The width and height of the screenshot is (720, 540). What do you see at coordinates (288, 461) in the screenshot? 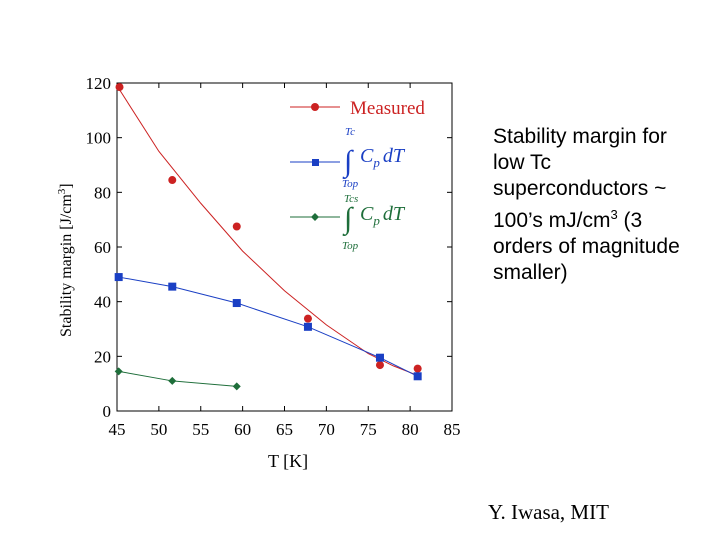
I see `x-axis-label: T [K]` at bounding box center [288, 461].